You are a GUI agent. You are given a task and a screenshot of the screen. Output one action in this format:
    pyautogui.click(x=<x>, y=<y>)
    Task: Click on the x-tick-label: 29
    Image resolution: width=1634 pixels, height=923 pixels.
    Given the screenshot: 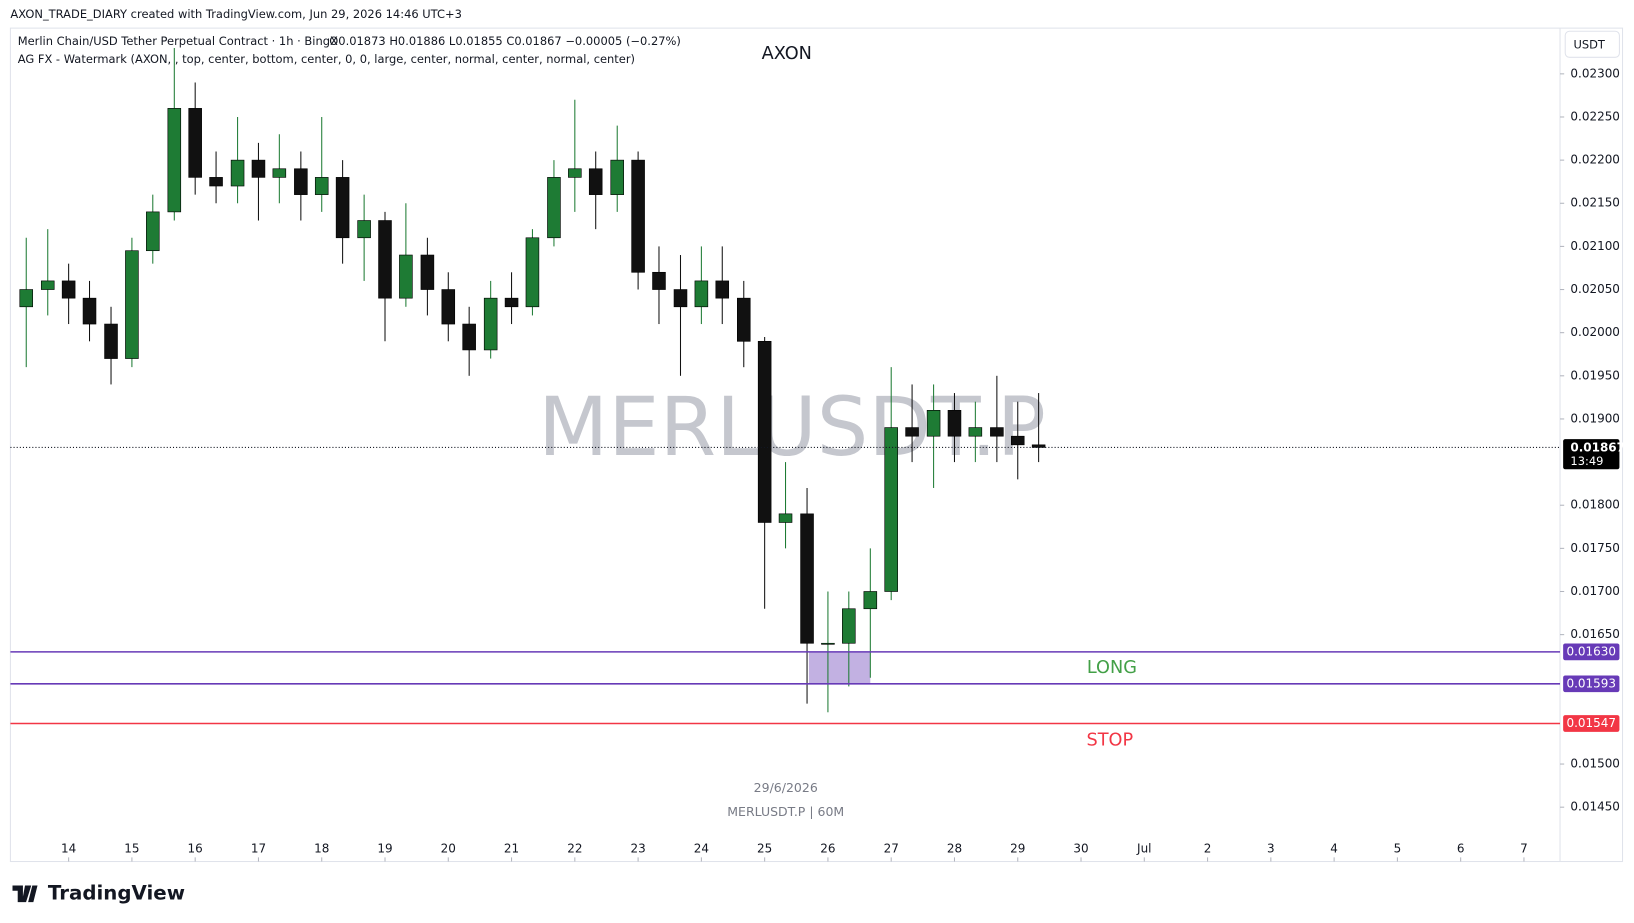 What is the action you would take?
    pyautogui.click(x=1017, y=849)
    